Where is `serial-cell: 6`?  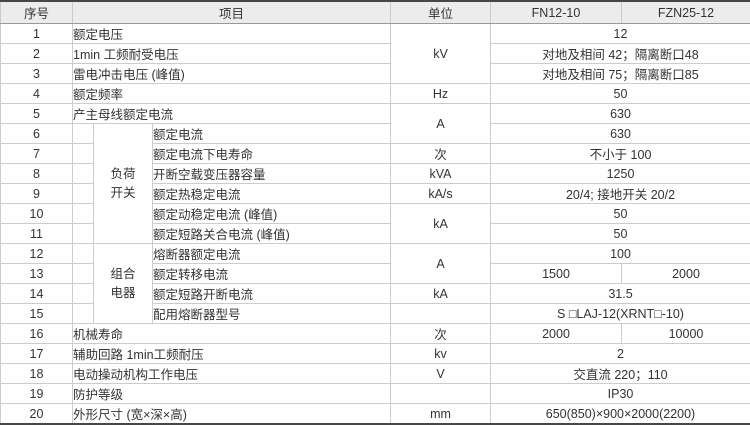
serial-cell: 6 is located at coordinates (37, 134).